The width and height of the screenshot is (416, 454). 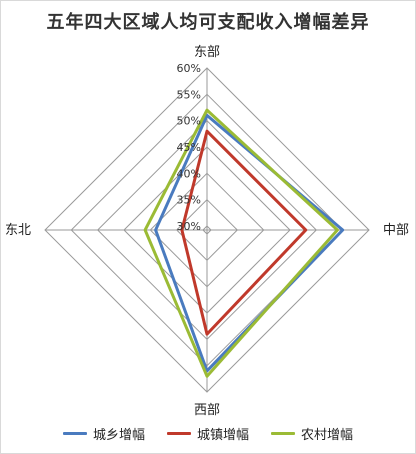 I want to click on tick-label-5: 55%, so click(x=189, y=94).